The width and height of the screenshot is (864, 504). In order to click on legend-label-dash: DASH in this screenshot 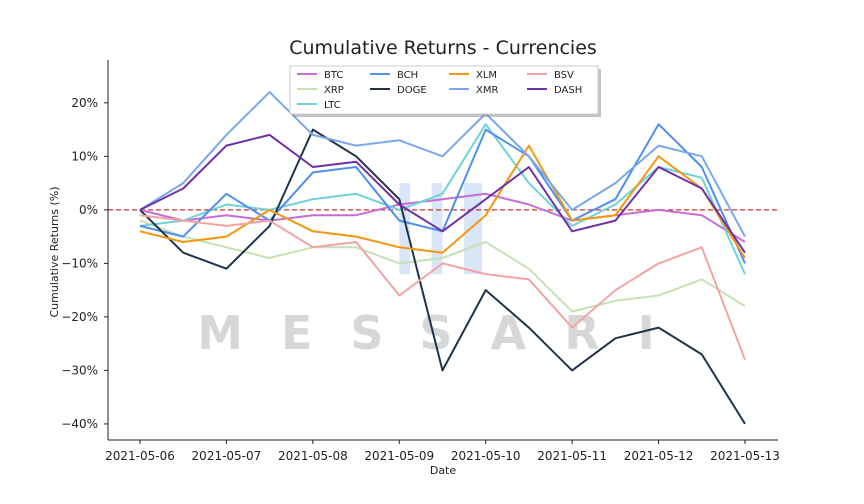, I will do `click(568, 90)`.